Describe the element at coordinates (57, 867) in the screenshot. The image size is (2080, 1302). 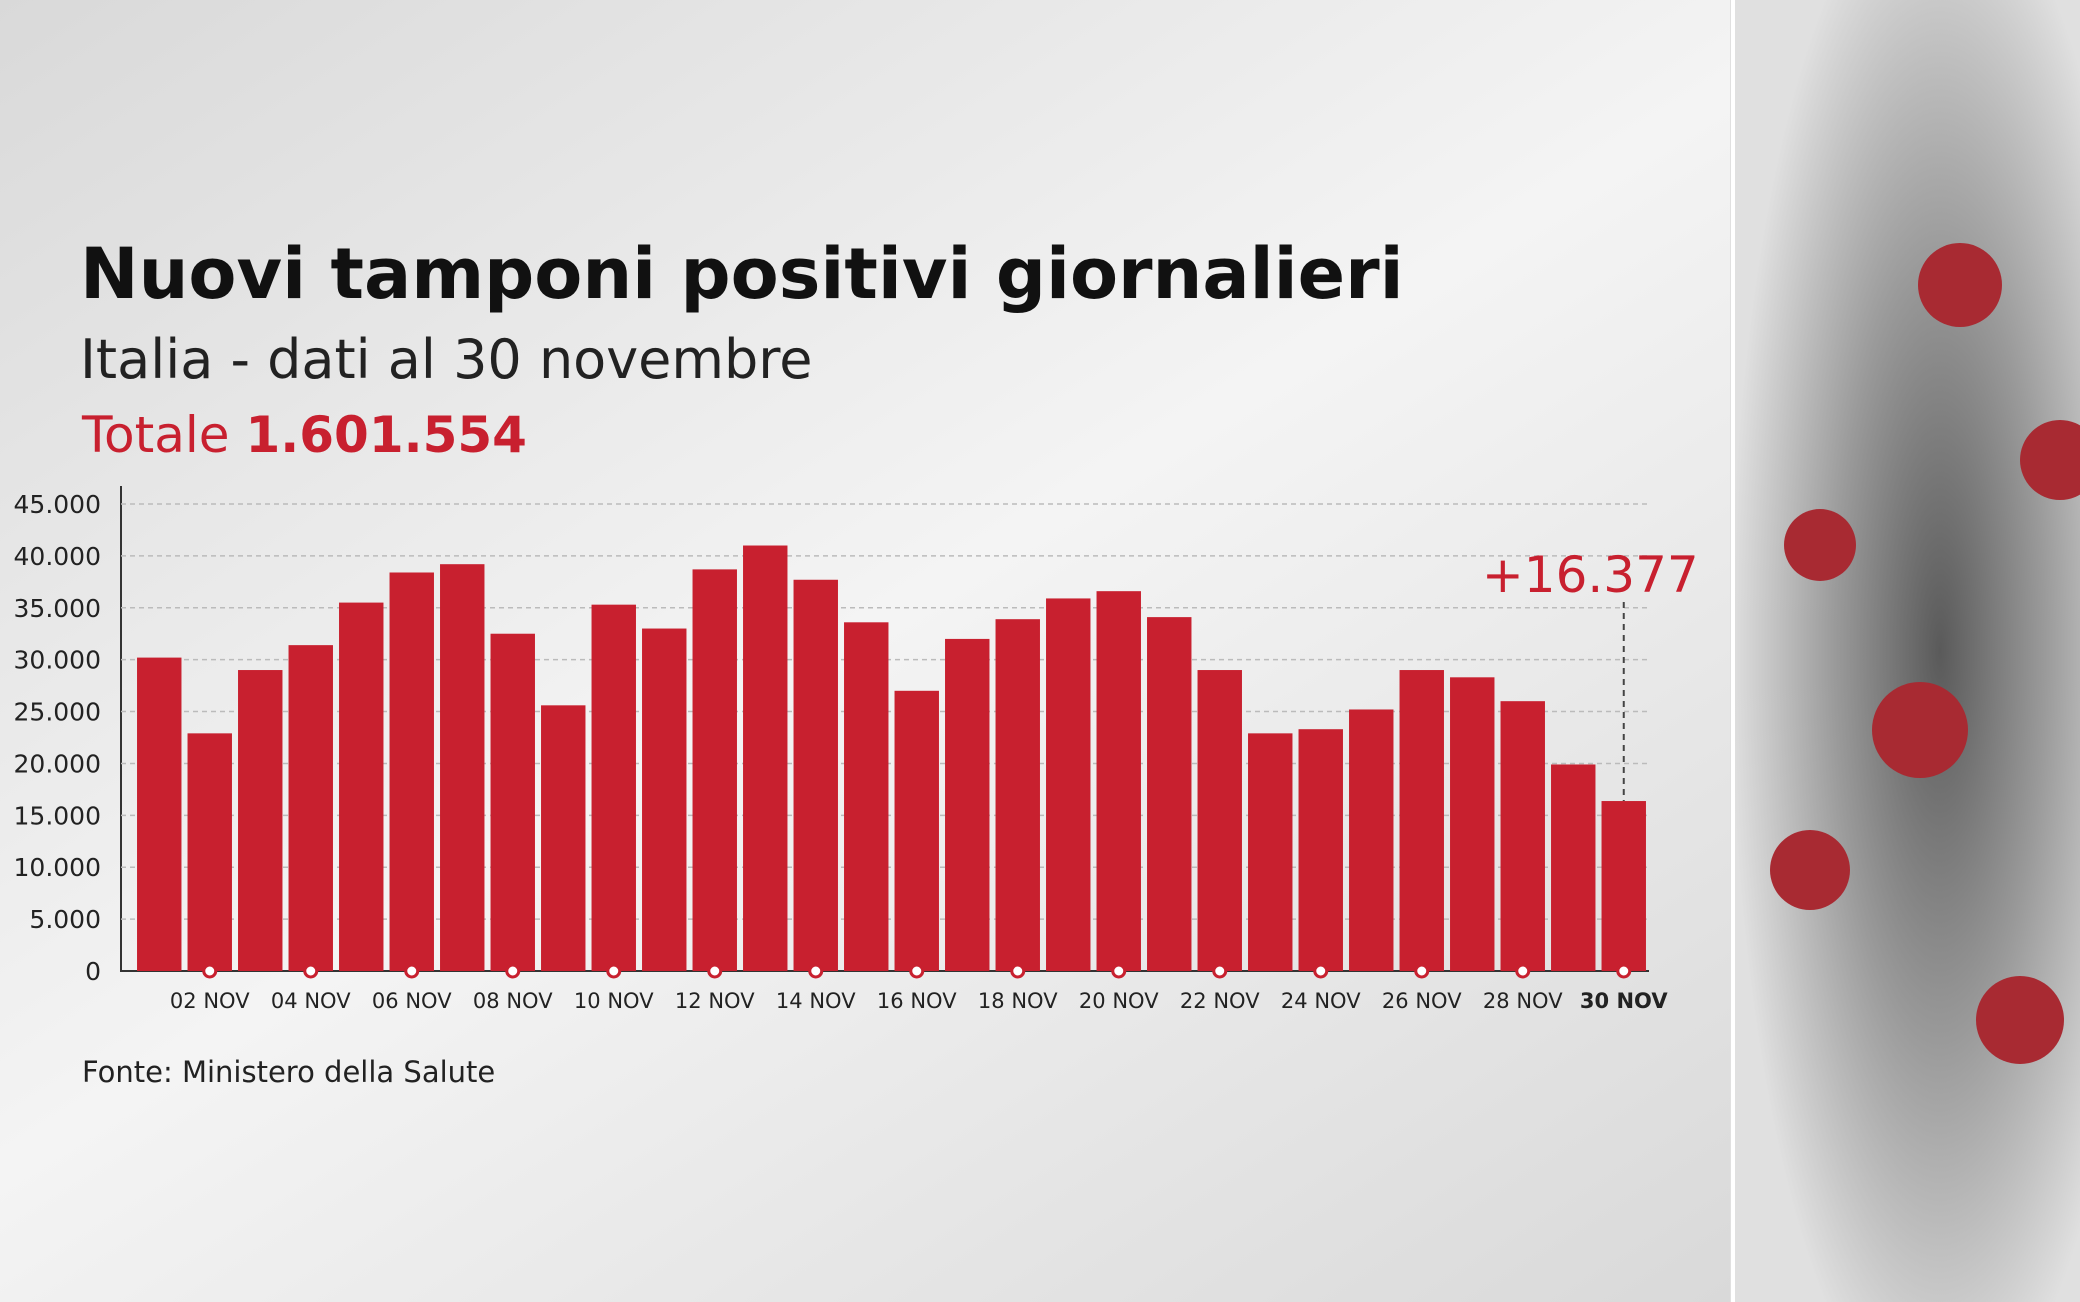
I see `y-tick-label: 10.000` at that location.